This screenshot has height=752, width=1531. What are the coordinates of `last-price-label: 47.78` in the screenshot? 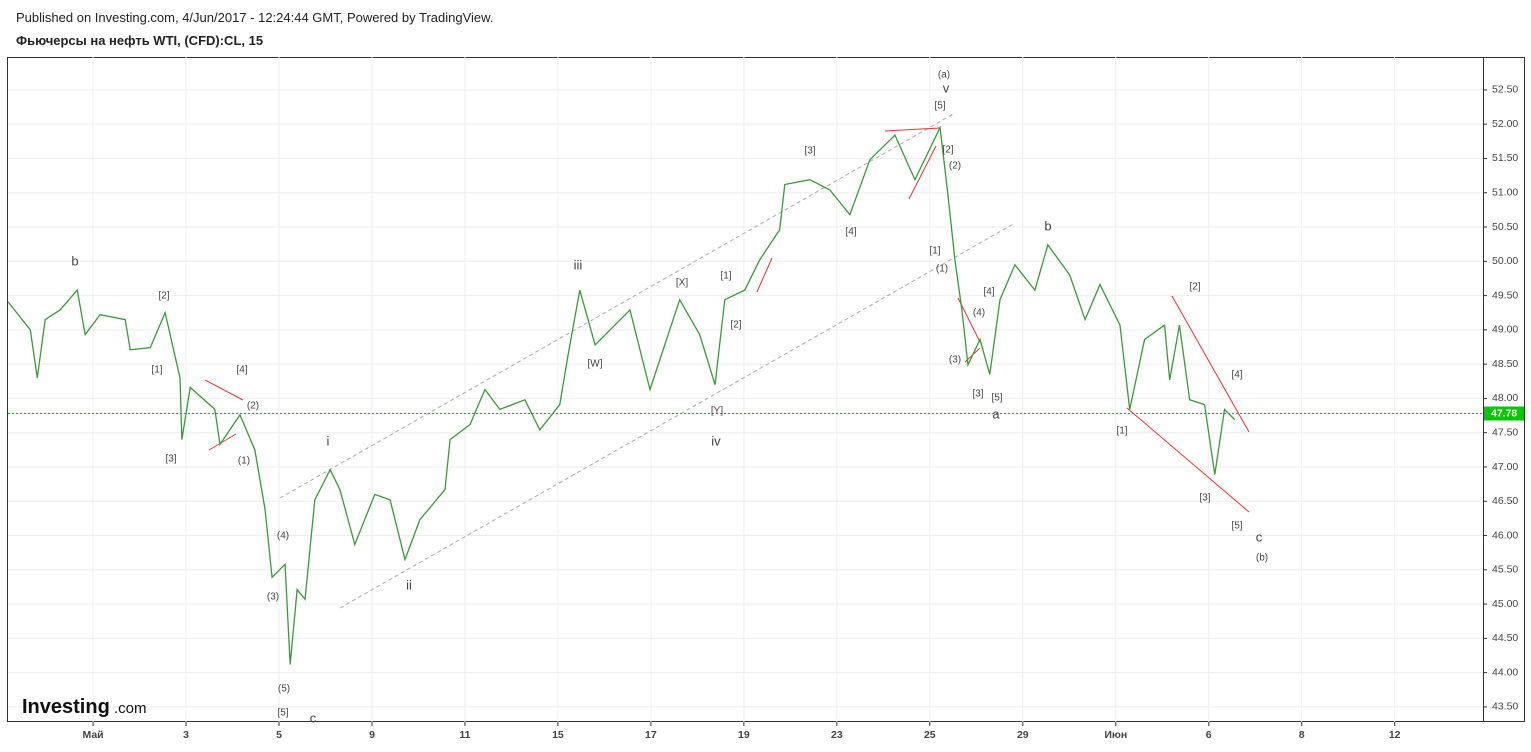 It's located at (1504, 413).